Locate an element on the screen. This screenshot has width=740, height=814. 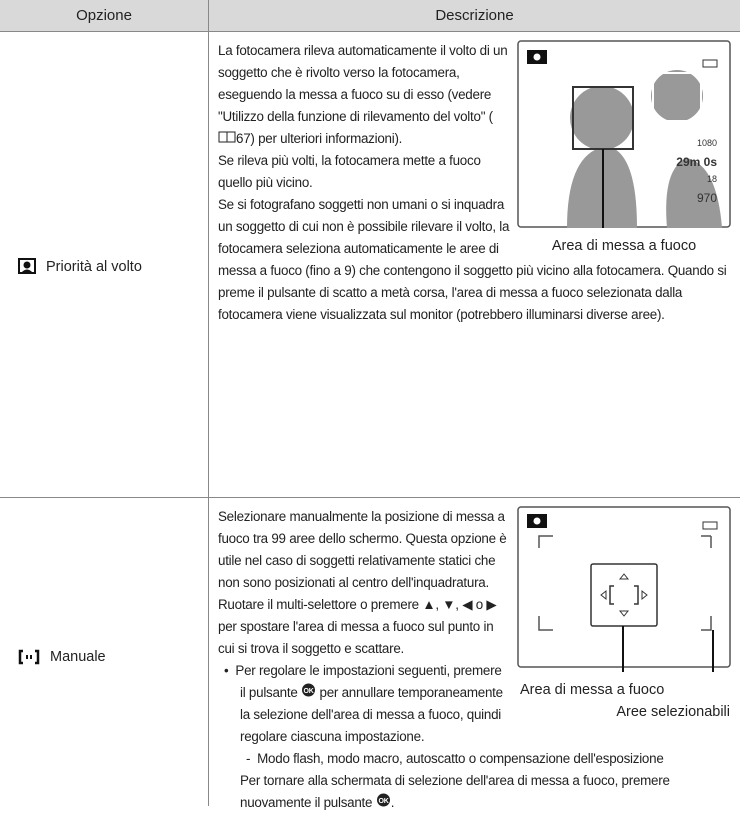
option-label: Manuale is located at coordinates (78, 657).